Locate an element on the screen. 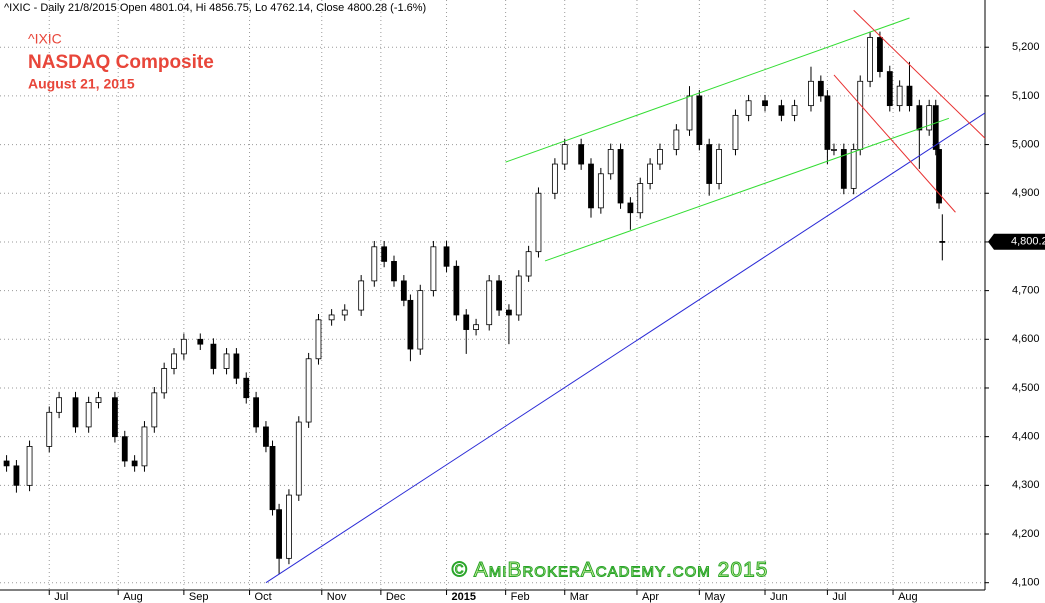 The image size is (1045, 603). x-tick-label: Sep is located at coordinates (199, 597).